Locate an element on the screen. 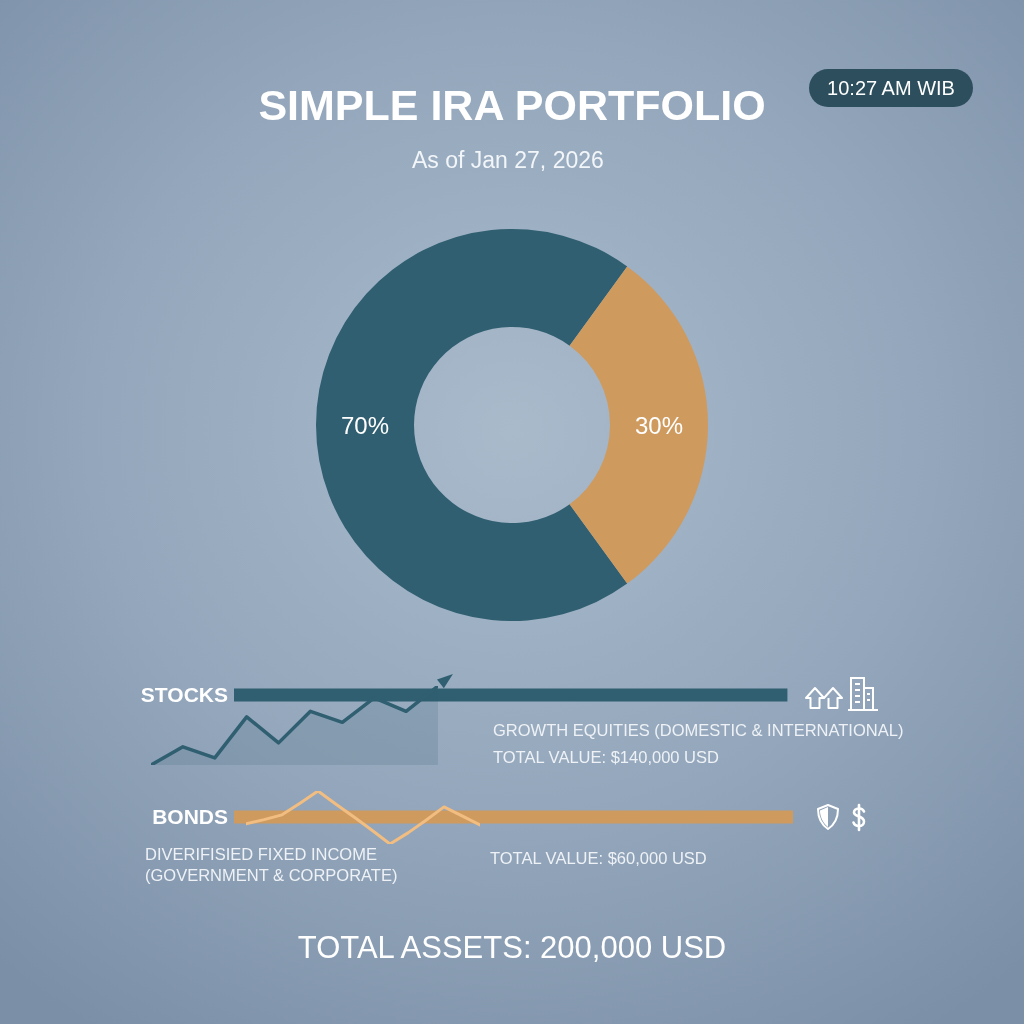  annotation: TOTAL VALUE: $140,000 USD is located at coordinates (606, 758).